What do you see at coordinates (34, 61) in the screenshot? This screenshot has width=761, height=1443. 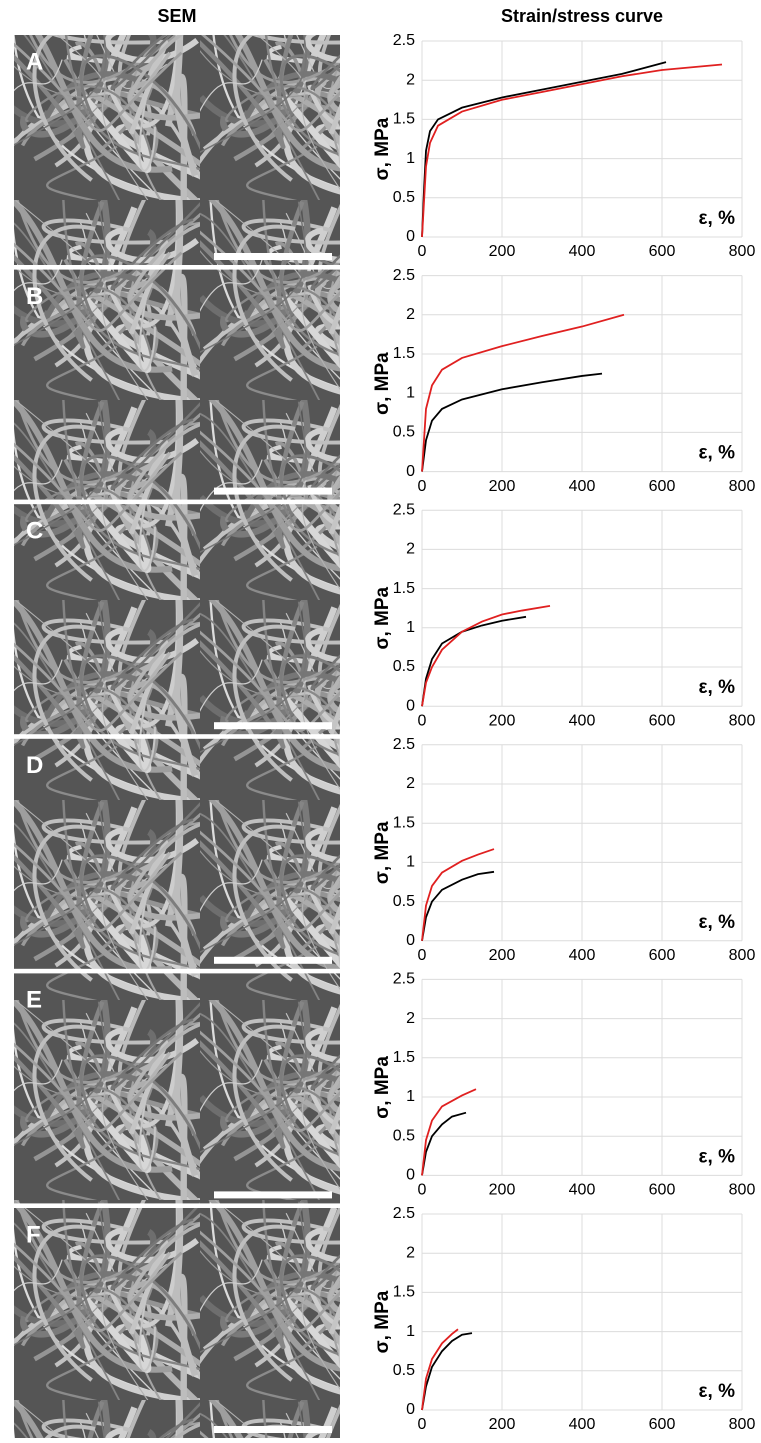 I see `panel-label: A` at bounding box center [34, 61].